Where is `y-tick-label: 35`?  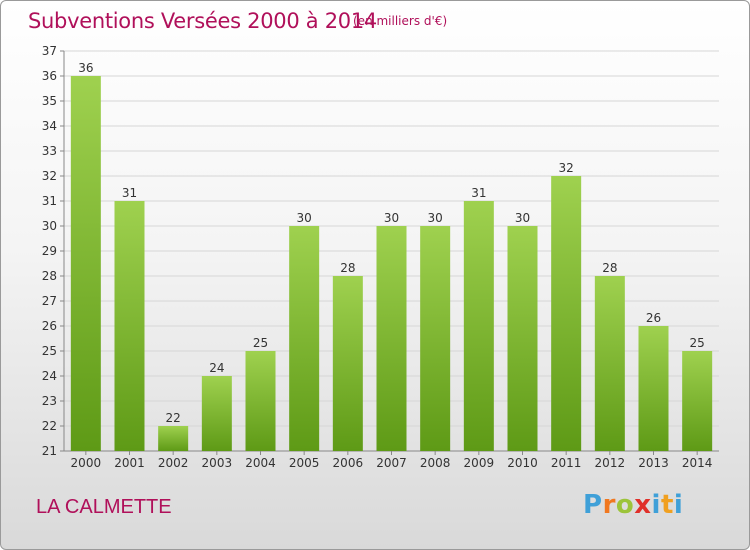 y-tick-label: 35 is located at coordinates (49, 101).